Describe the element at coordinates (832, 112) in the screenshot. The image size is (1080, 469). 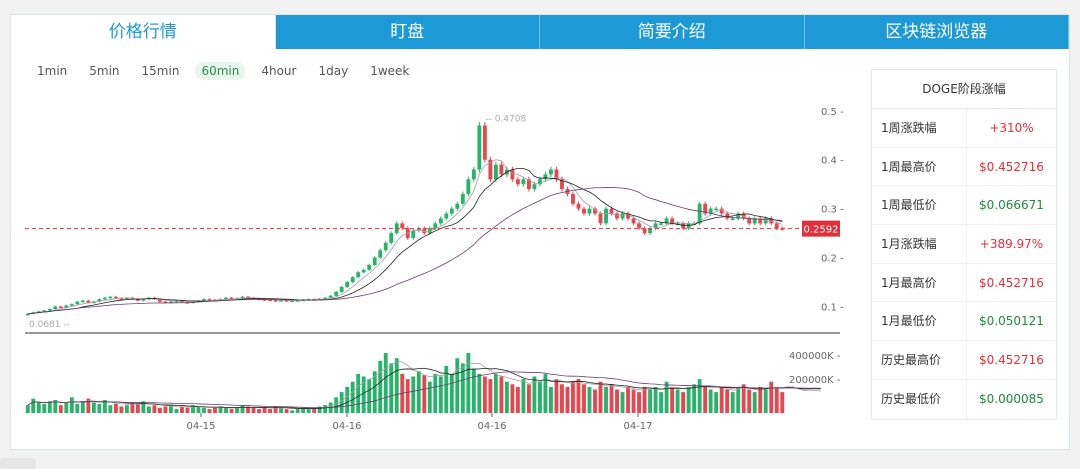
I see `price-tick-label: 0.5 -` at that location.